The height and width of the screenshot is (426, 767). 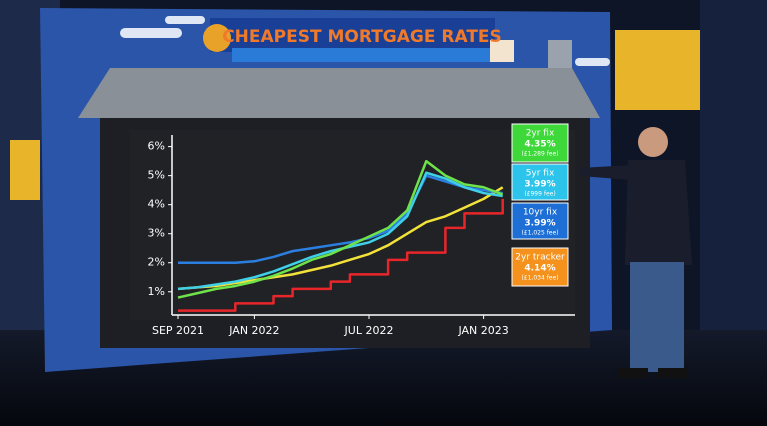 What do you see at coordinates (482, 330) in the screenshot?
I see `x-tick-label: JAN 2023` at bounding box center [482, 330].